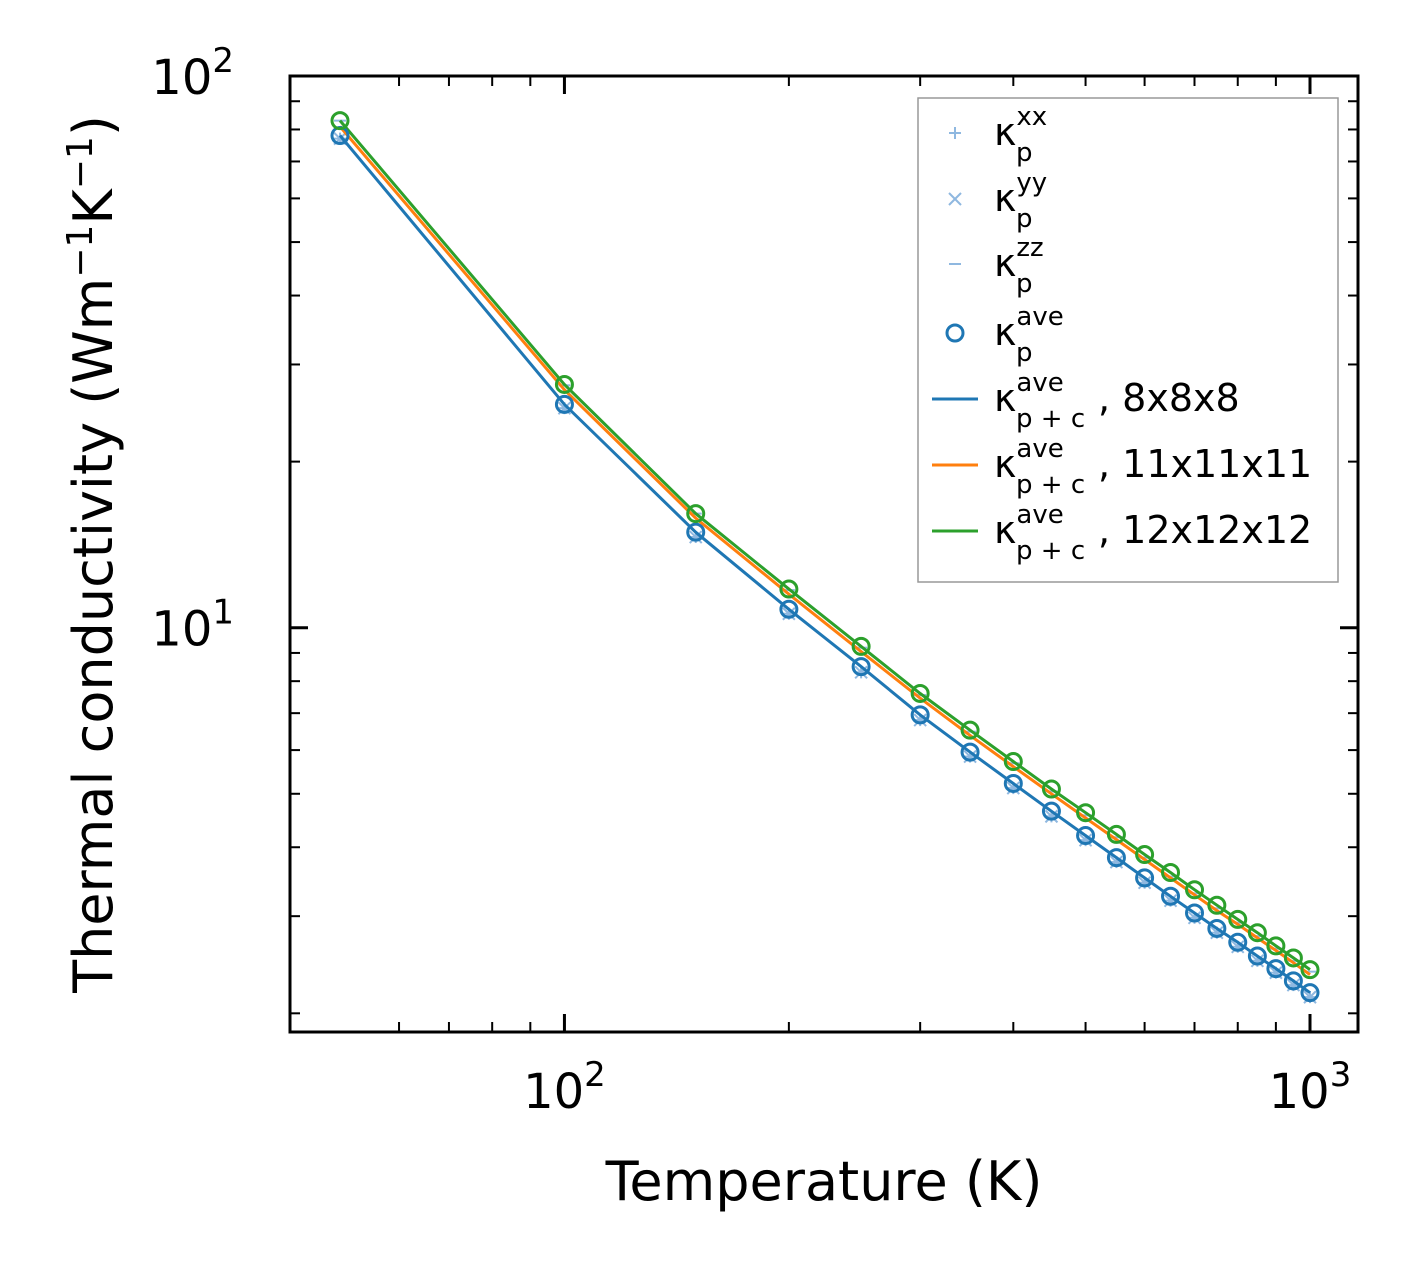  What do you see at coordinates (93, 125) in the screenshot?
I see `y-axis-label-suffix: )` at bounding box center [93, 125].